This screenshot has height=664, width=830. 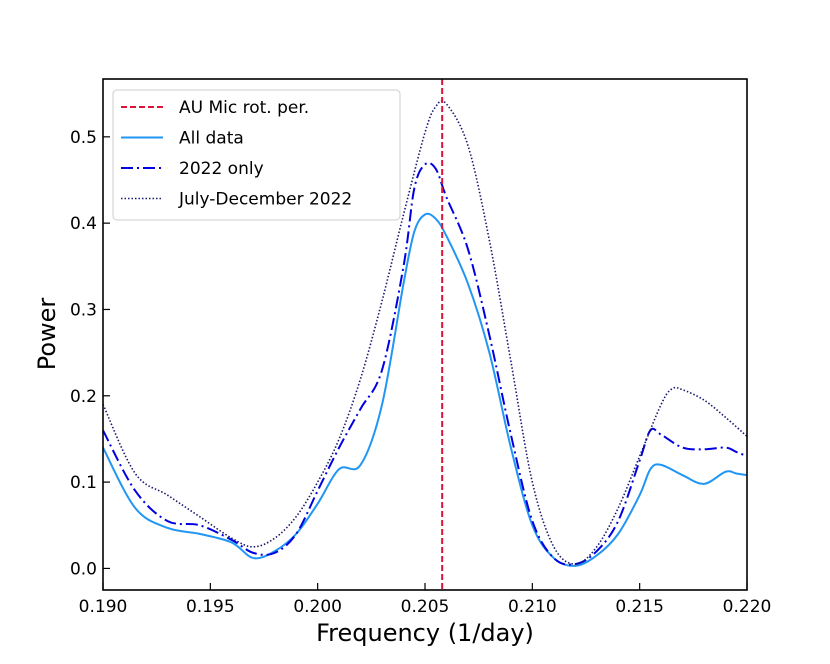 I want to click on legend-box, so click(x=256, y=155).